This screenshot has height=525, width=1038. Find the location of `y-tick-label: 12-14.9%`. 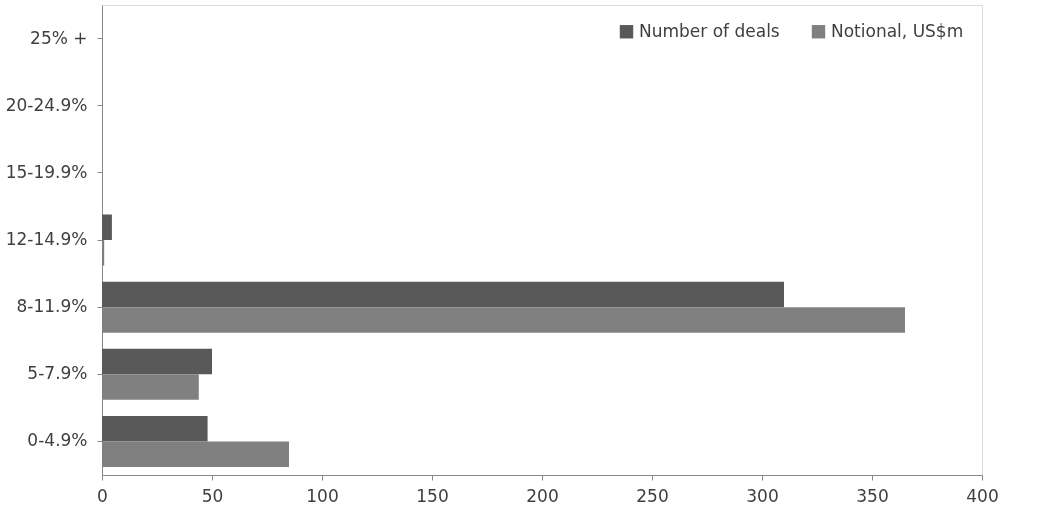

y-tick-label: 12-14.9% is located at coordinates (46, 239).